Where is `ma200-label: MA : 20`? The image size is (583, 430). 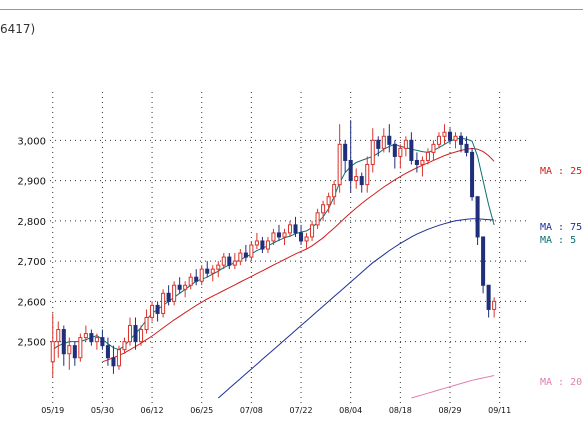
ma200-label: MA : 20 is located at coordinates (561, 382).